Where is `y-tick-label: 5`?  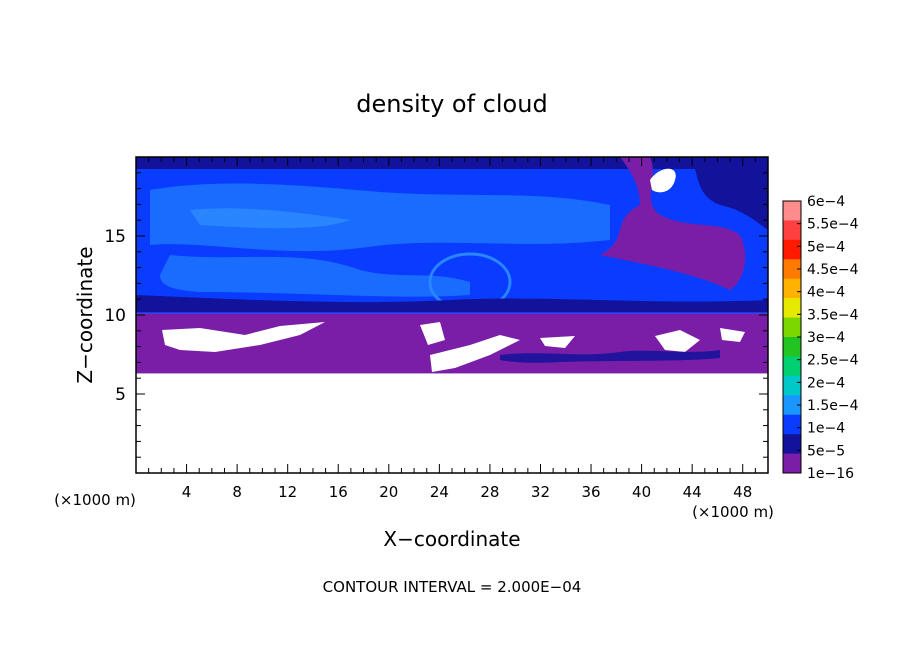
y-tick-label: 5 is located at coordinates (120, 395).